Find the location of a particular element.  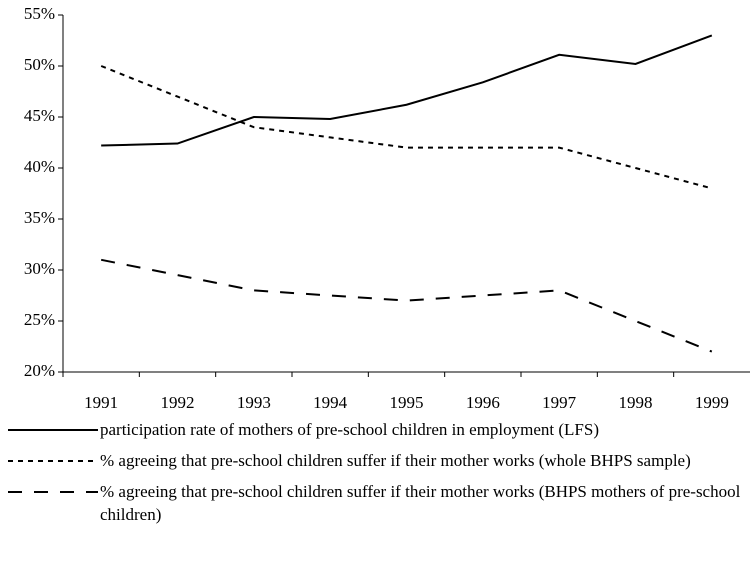

y-tick-label: 35% is located at coordinates (39, 217).